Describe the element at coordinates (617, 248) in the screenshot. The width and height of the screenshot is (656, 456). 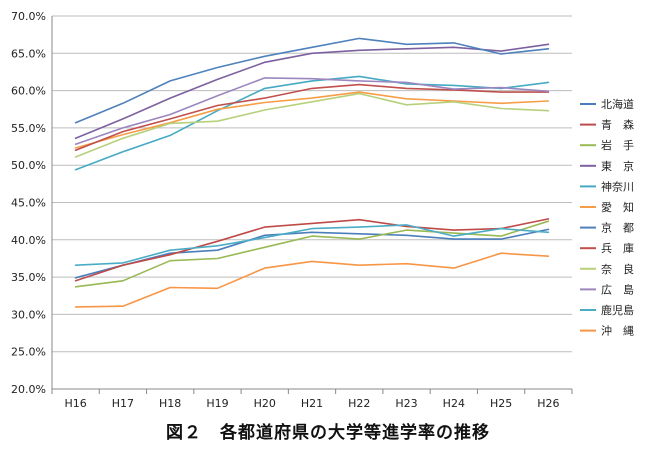
I see `legend-label: 兵 庫` at that location.